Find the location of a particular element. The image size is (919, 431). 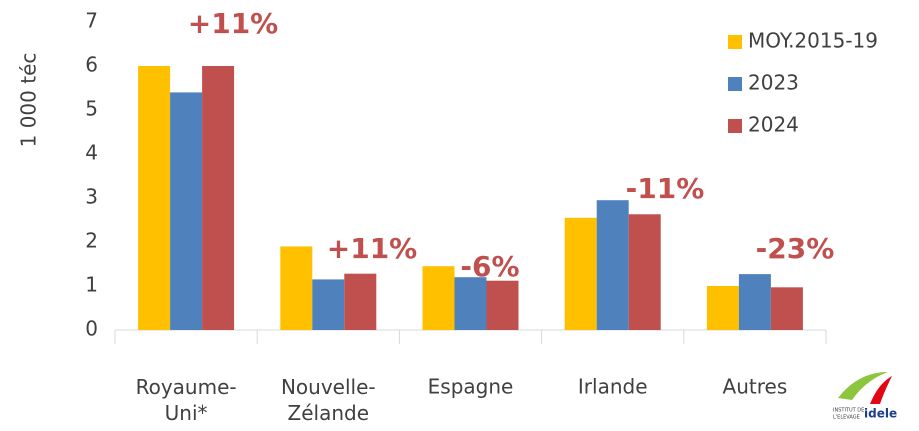

y-tick-label: 2 is located at coordinates (91, 241).